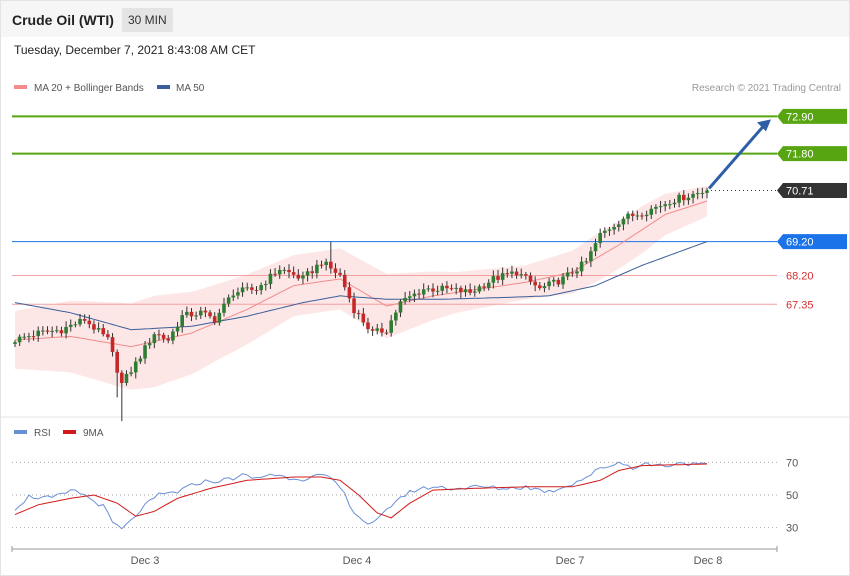 The image size is (850, 576). I want to click on pivot-tag, so click(812, 242).